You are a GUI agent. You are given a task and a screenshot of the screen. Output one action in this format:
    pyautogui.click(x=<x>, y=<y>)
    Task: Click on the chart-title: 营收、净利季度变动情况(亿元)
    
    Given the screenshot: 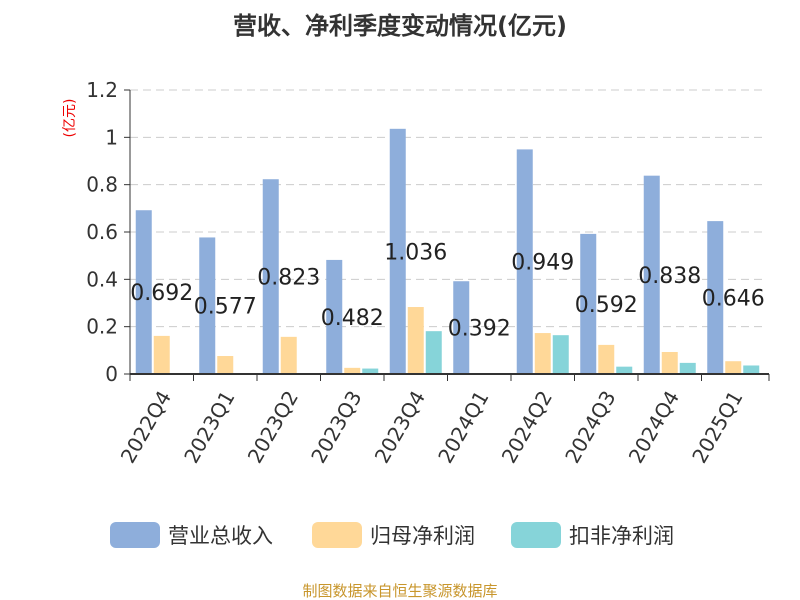 What is the action you would take?
    pyautogui.click(x=400, y=26)
    